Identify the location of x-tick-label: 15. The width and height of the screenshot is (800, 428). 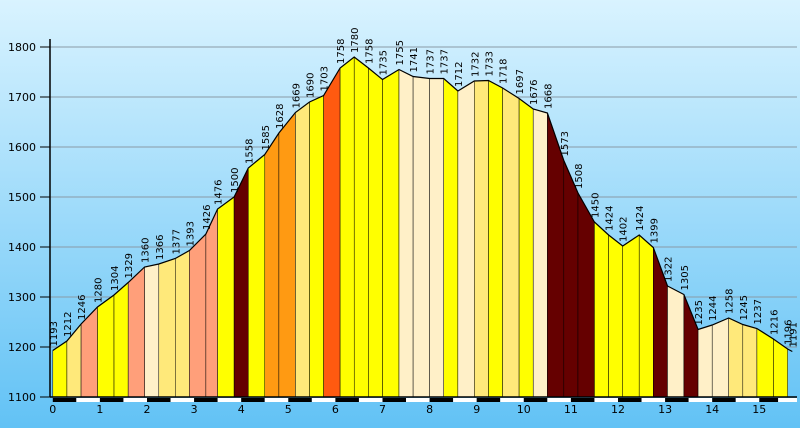
(759, 409).